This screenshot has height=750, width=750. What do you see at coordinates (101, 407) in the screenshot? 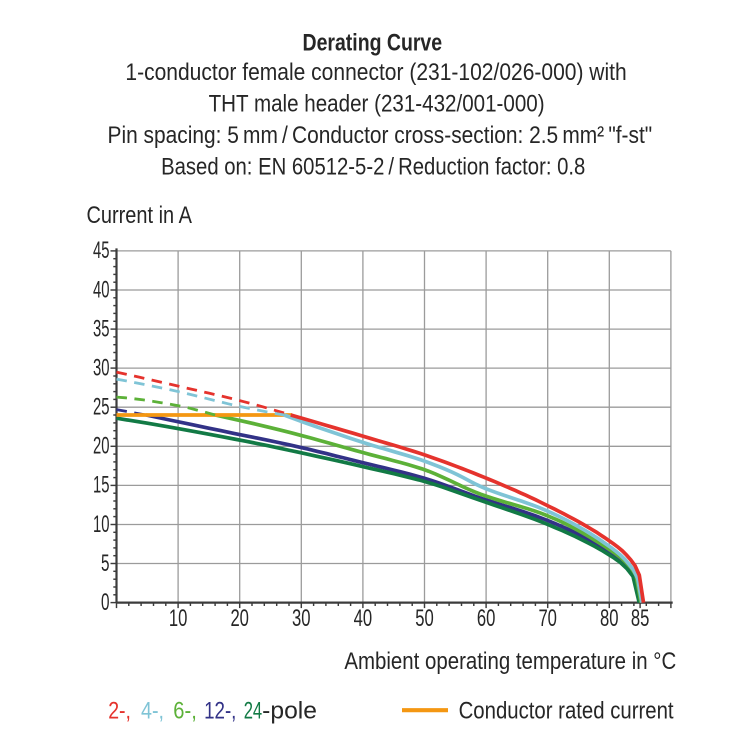
I see `svg-text: 25` at bounding box center [101, 407].